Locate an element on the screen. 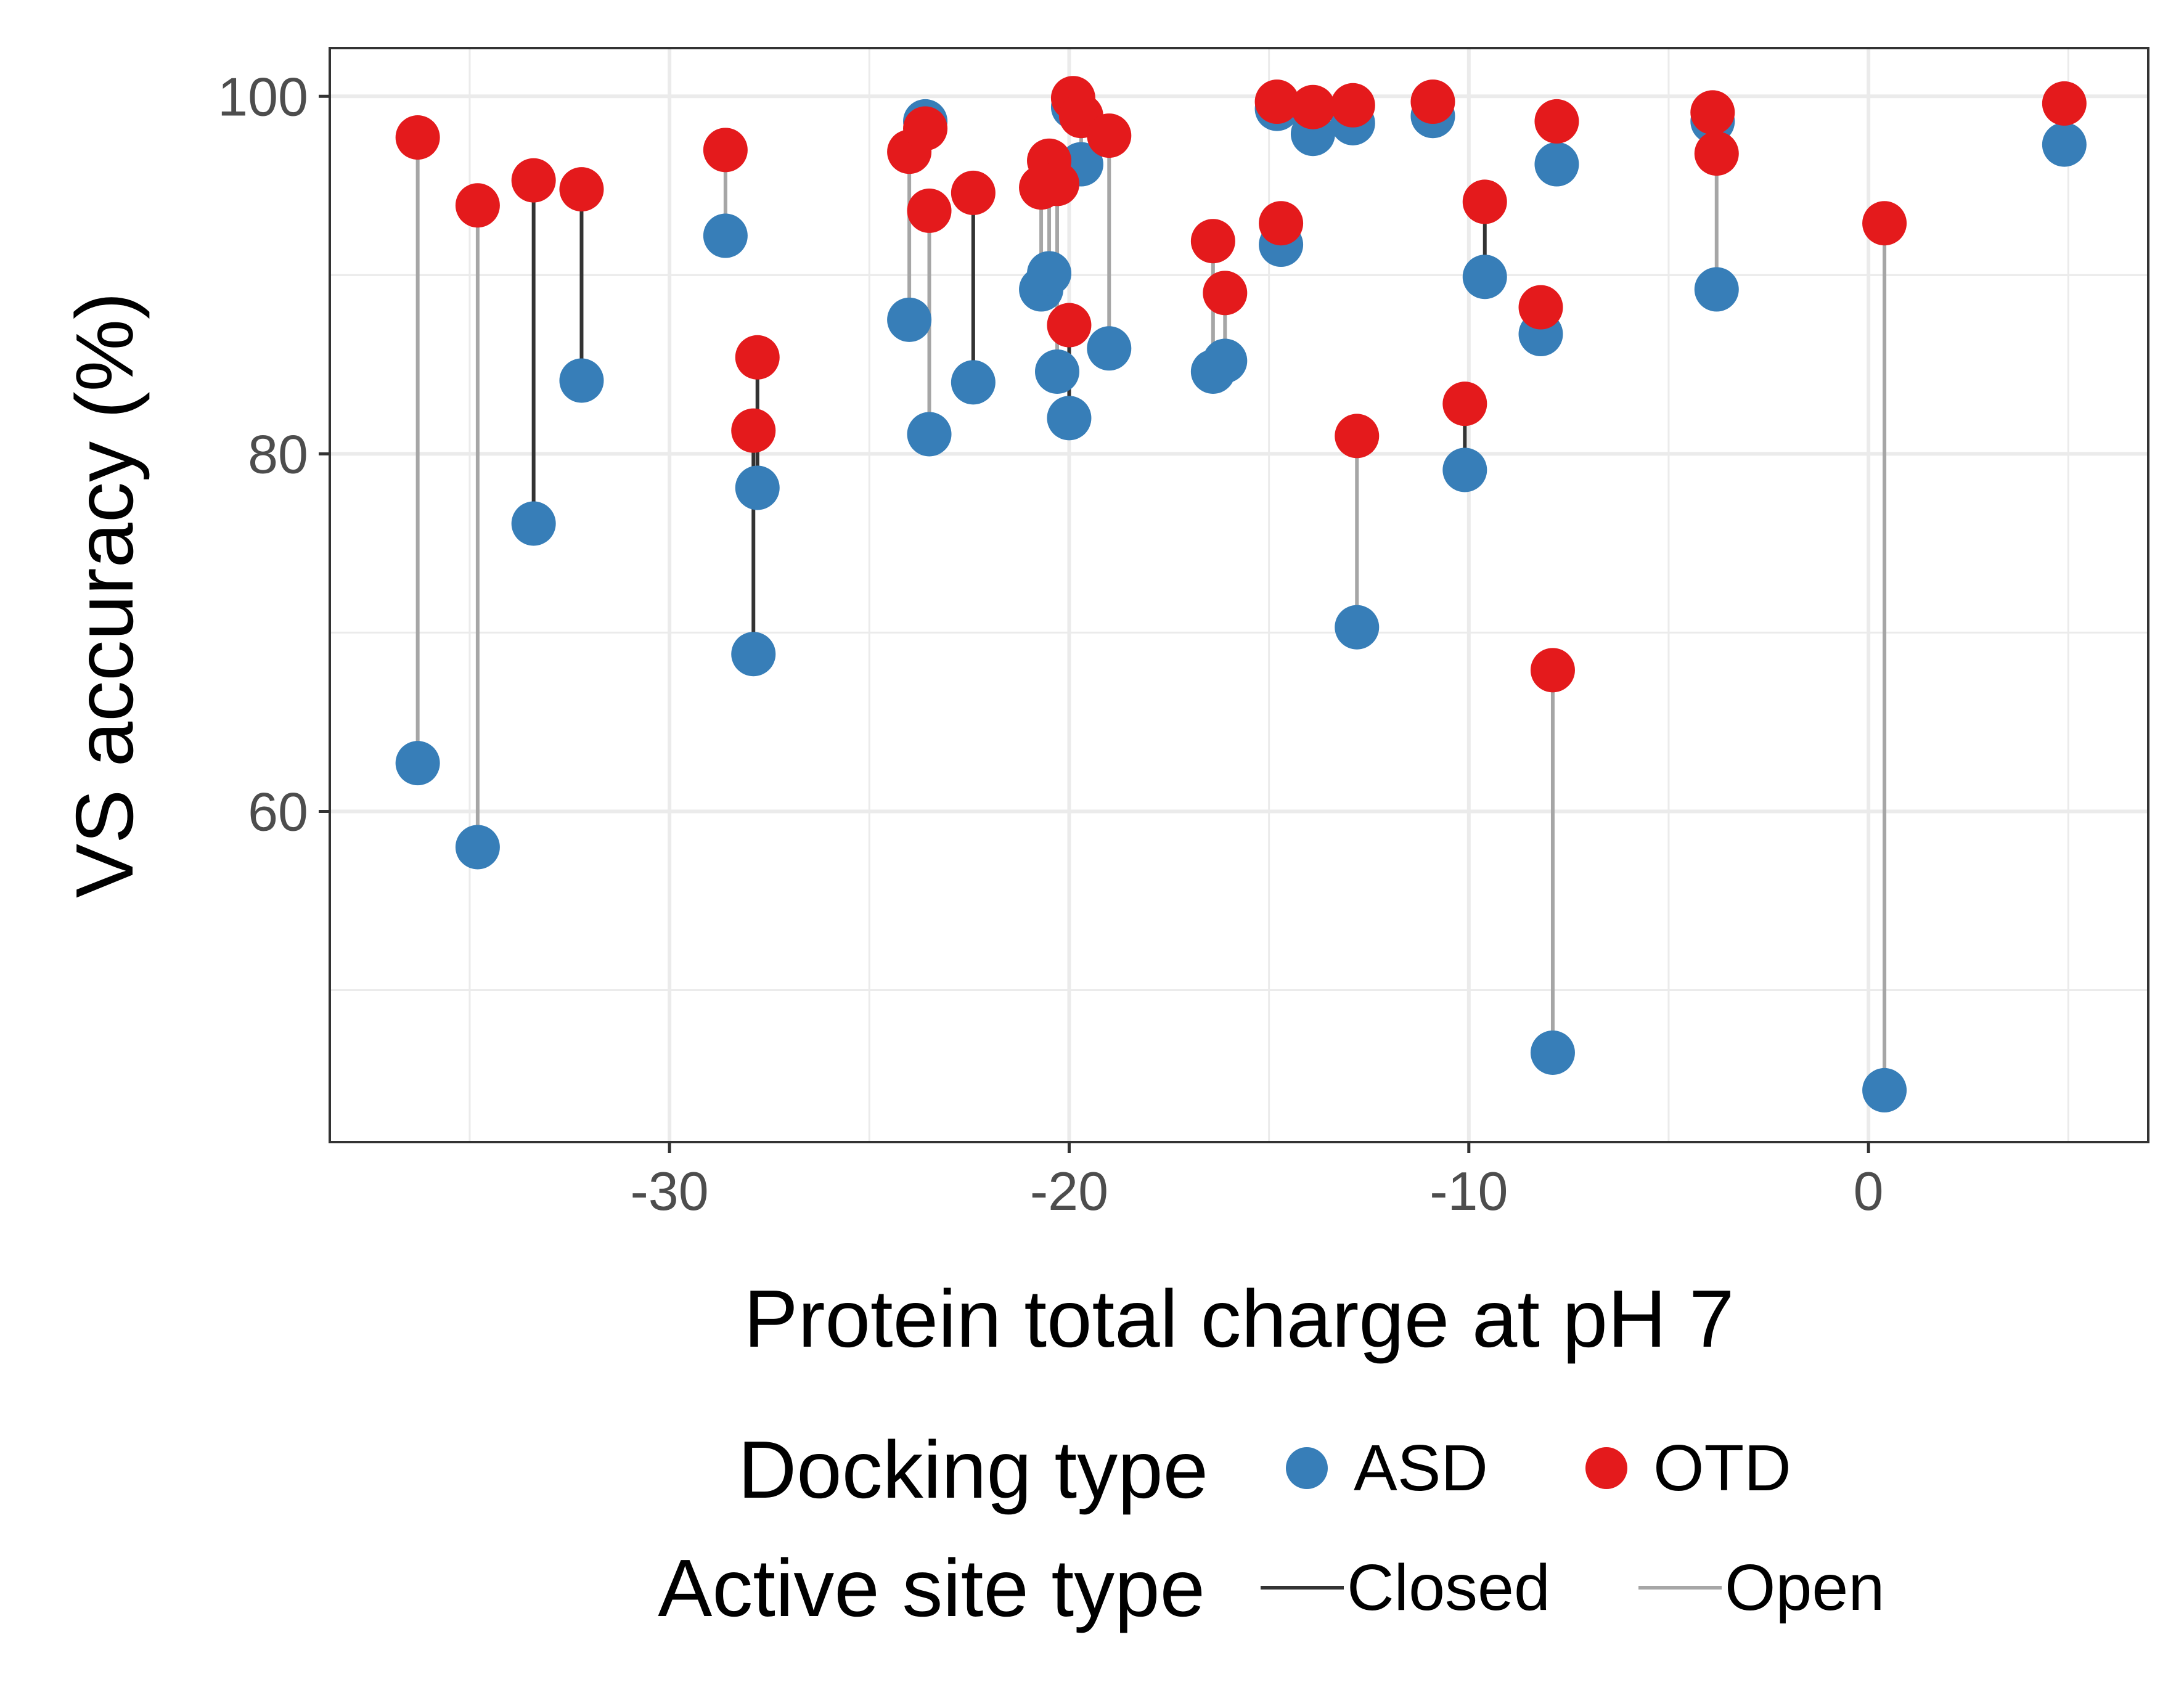 The height and width of the screenshot is (1698, 2184). x-tick-label: 0 is located at coordinates (1869, 1191).